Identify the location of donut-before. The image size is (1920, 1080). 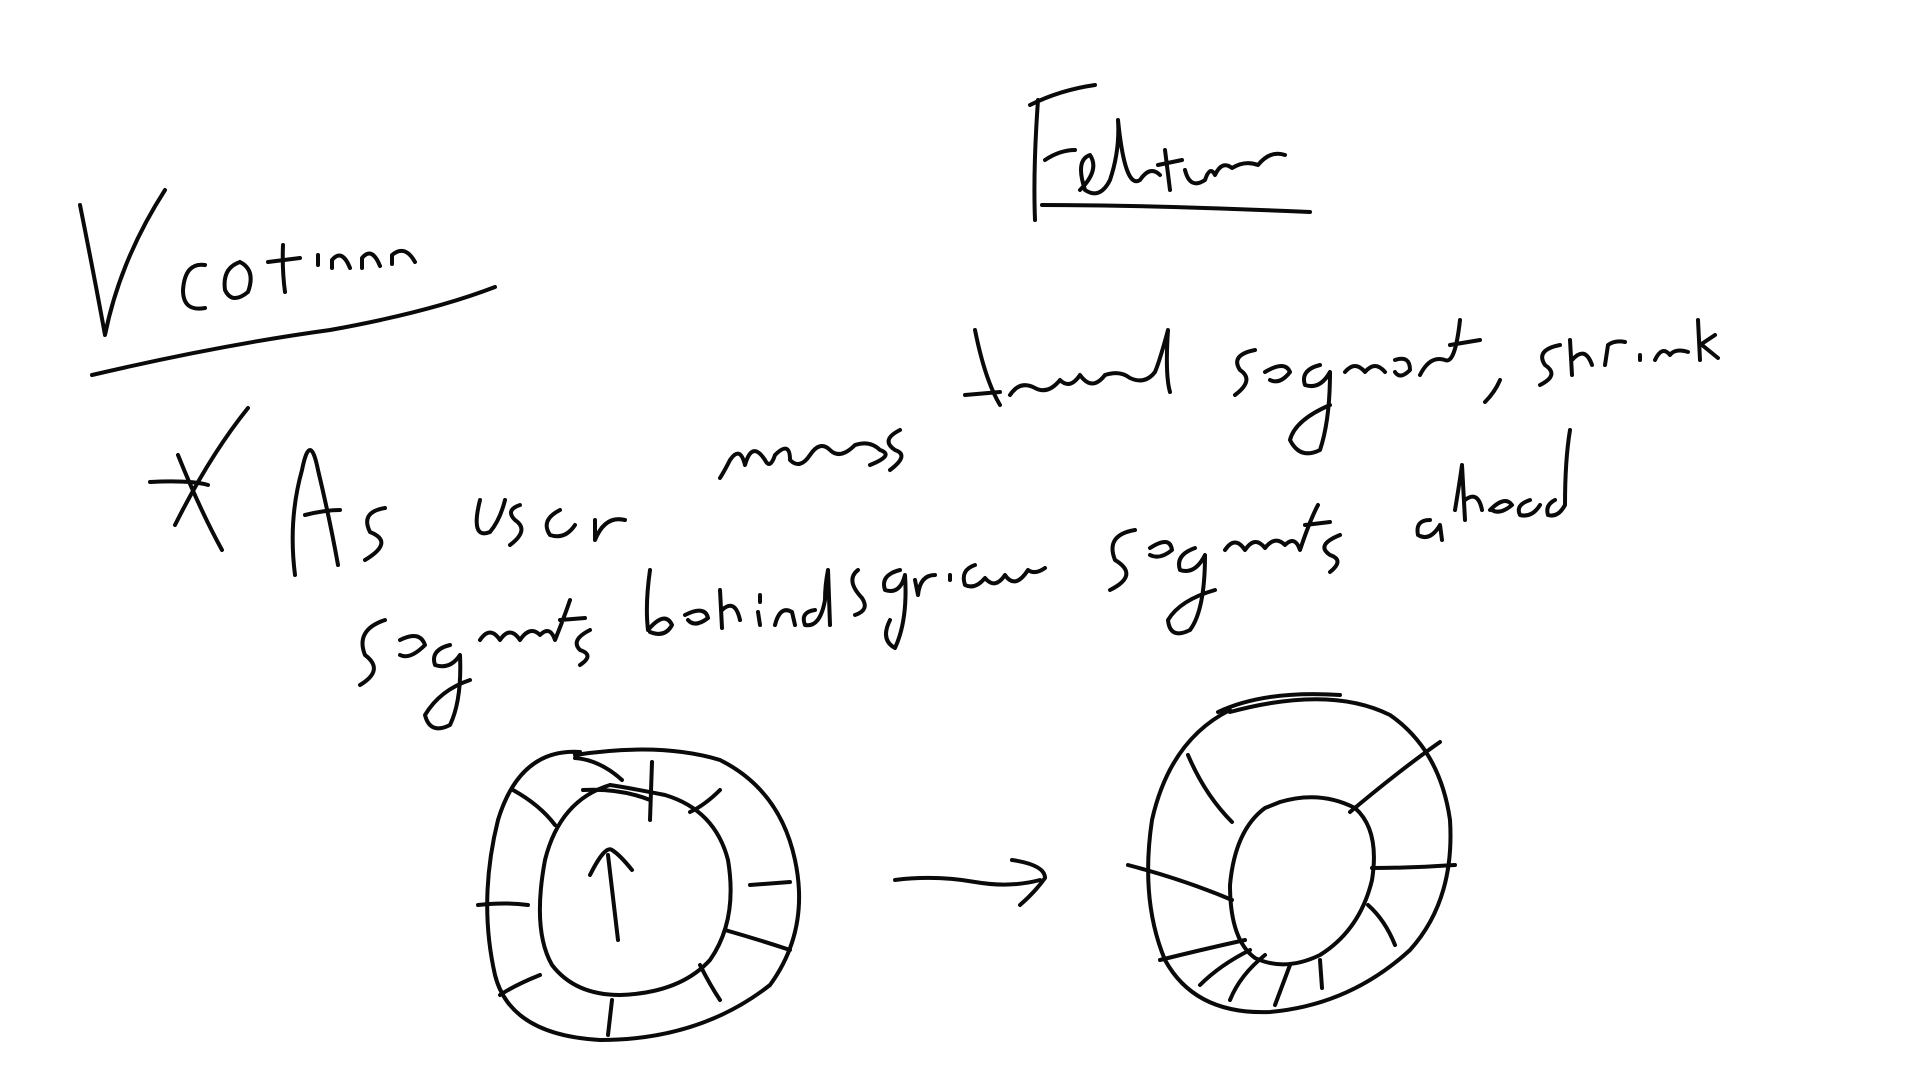
(639, 894).